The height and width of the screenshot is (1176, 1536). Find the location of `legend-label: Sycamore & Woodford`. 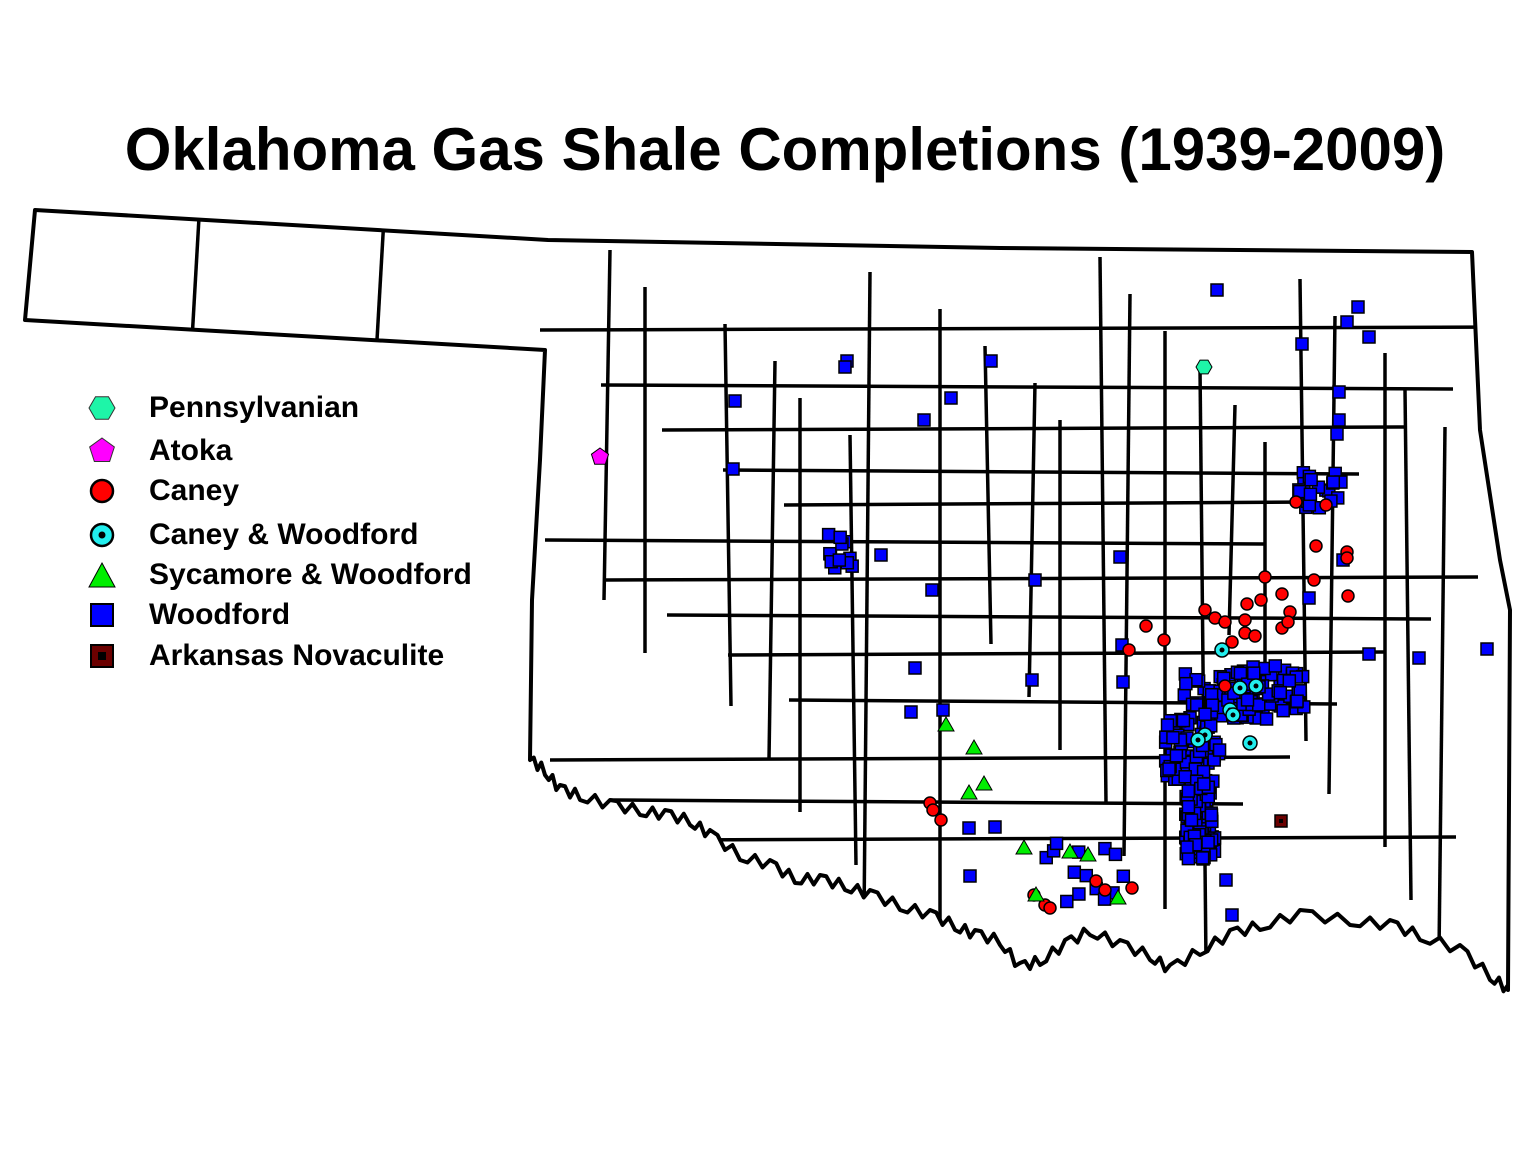

legend-label: Sycamore & Woodford is located at coordinates (310, 574).